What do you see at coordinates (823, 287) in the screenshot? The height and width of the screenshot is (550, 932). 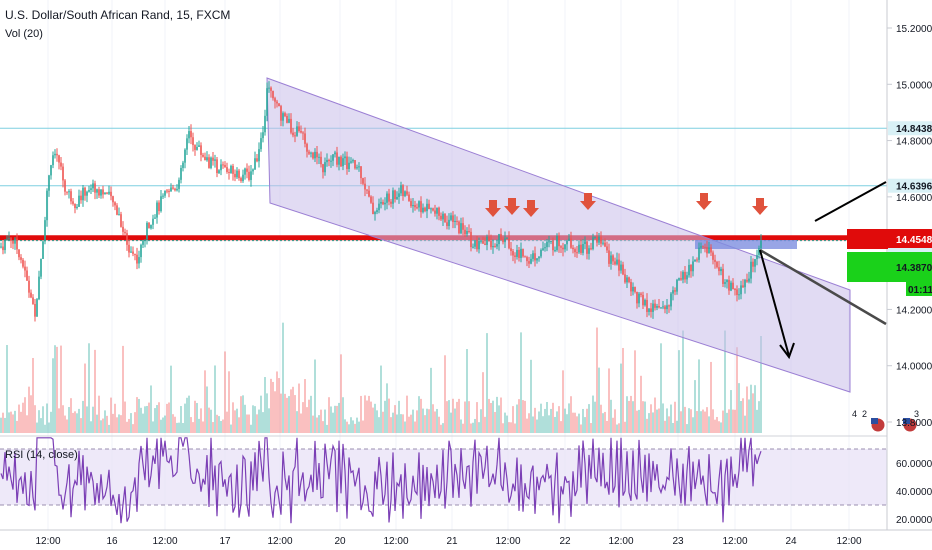 I see `projection-line-lower` at bounding box center [823, 287].